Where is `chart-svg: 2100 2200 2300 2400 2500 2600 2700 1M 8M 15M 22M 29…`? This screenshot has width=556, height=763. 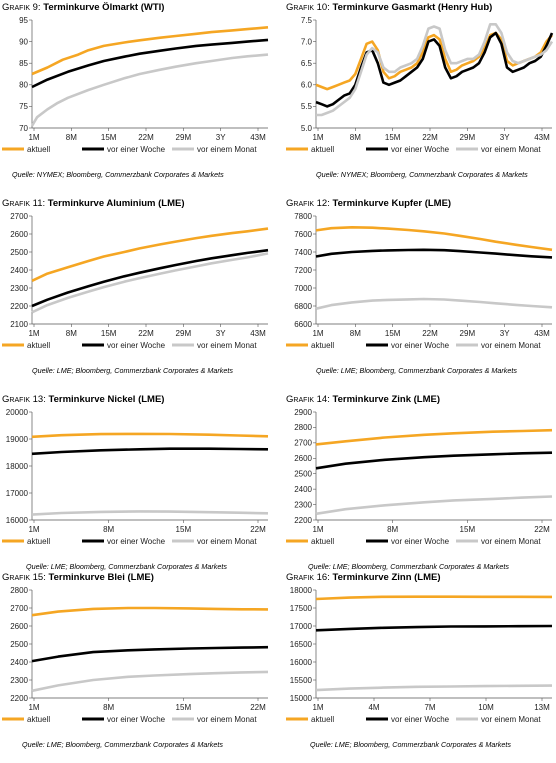
chart-svg: 2100 2200 2300 2400 2500 2600 2700 1M 8M 15M 22M 29… is located at coordinates (135, 281).